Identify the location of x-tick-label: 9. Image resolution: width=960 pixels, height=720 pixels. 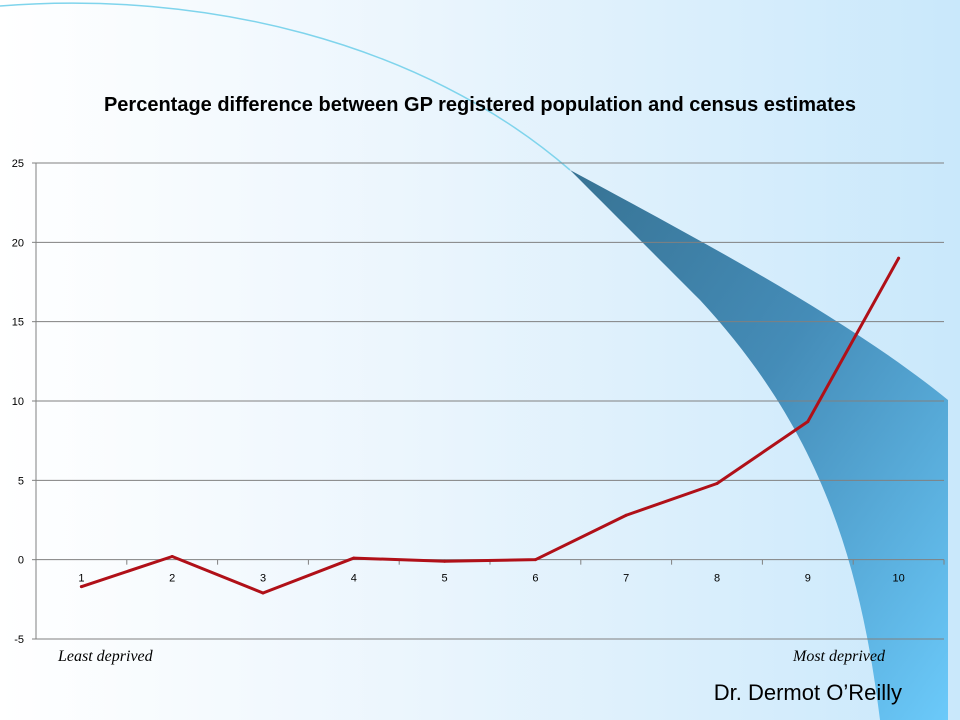
(808, 579).